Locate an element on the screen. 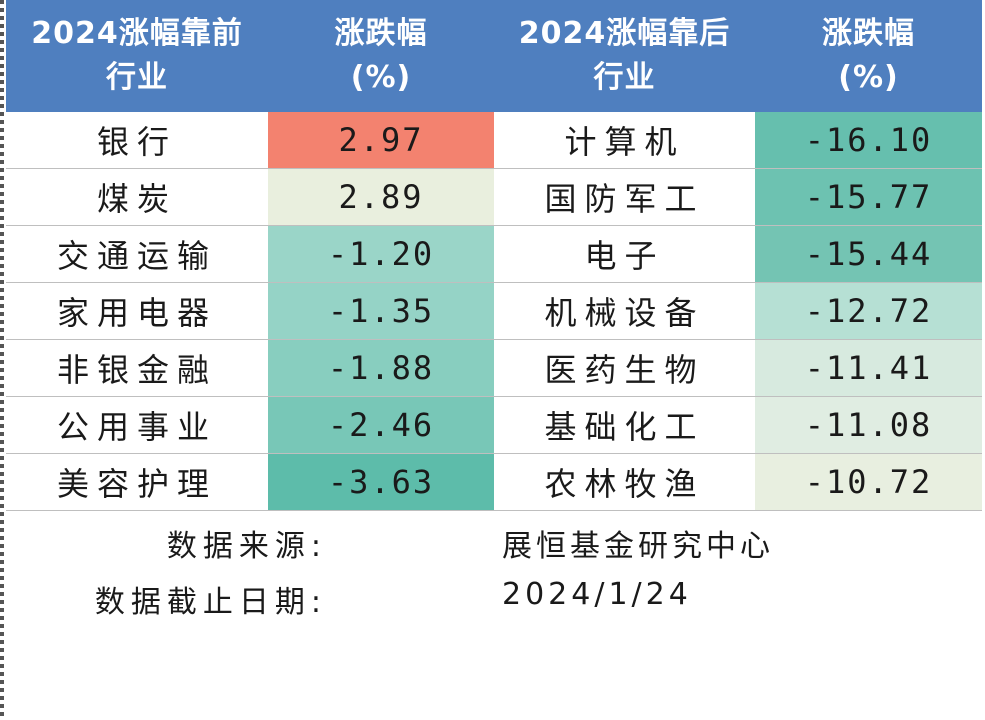 This screenshot has height=720, width=985. bottom-industry-cell: 国防军工 is located at coordinates (624, 197).